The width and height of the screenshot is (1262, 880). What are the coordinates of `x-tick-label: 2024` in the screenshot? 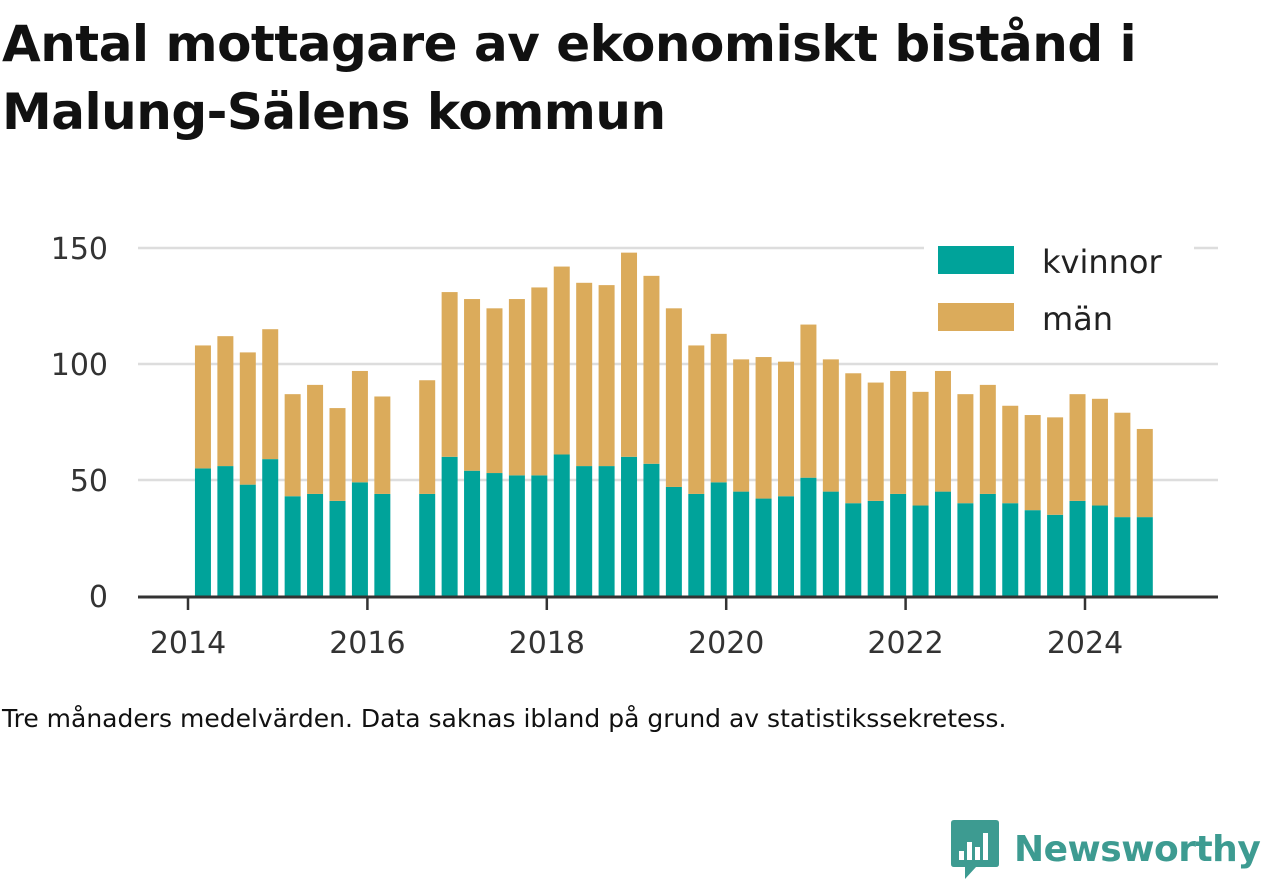 It's located at (1085, 643).